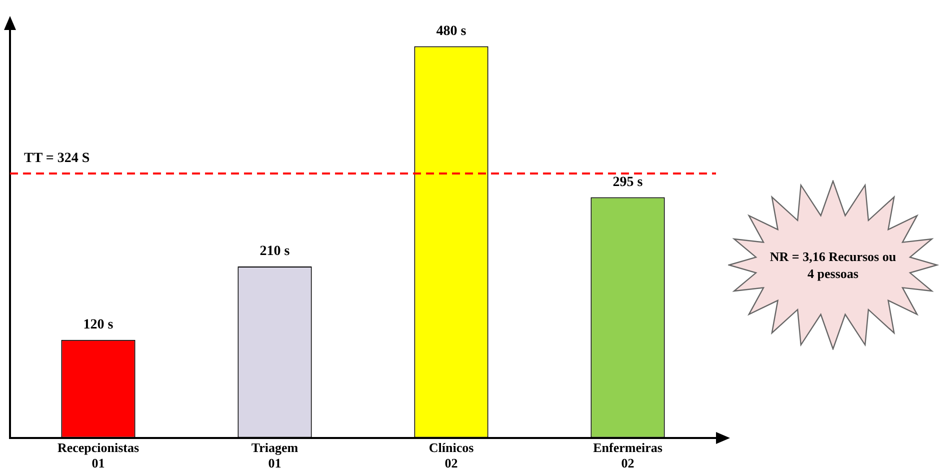 Image resolution: width=941 pixels, height=475 pixels. Describe the element at coordinates (628, 182) in the screenshot. I see `data-label: 295 s` at that location.